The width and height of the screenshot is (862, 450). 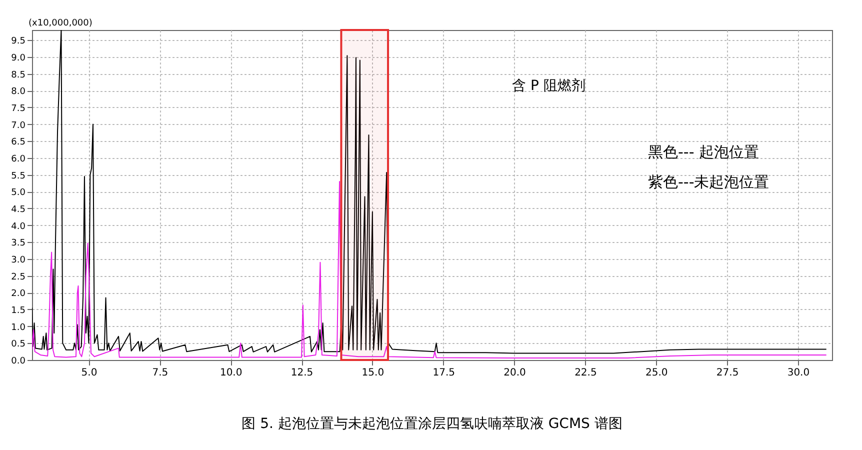 What do you see at coordinates (302, 373) in the screenshot?
I see `x-tick-label: 12.5` at bounding box center [302, 373].